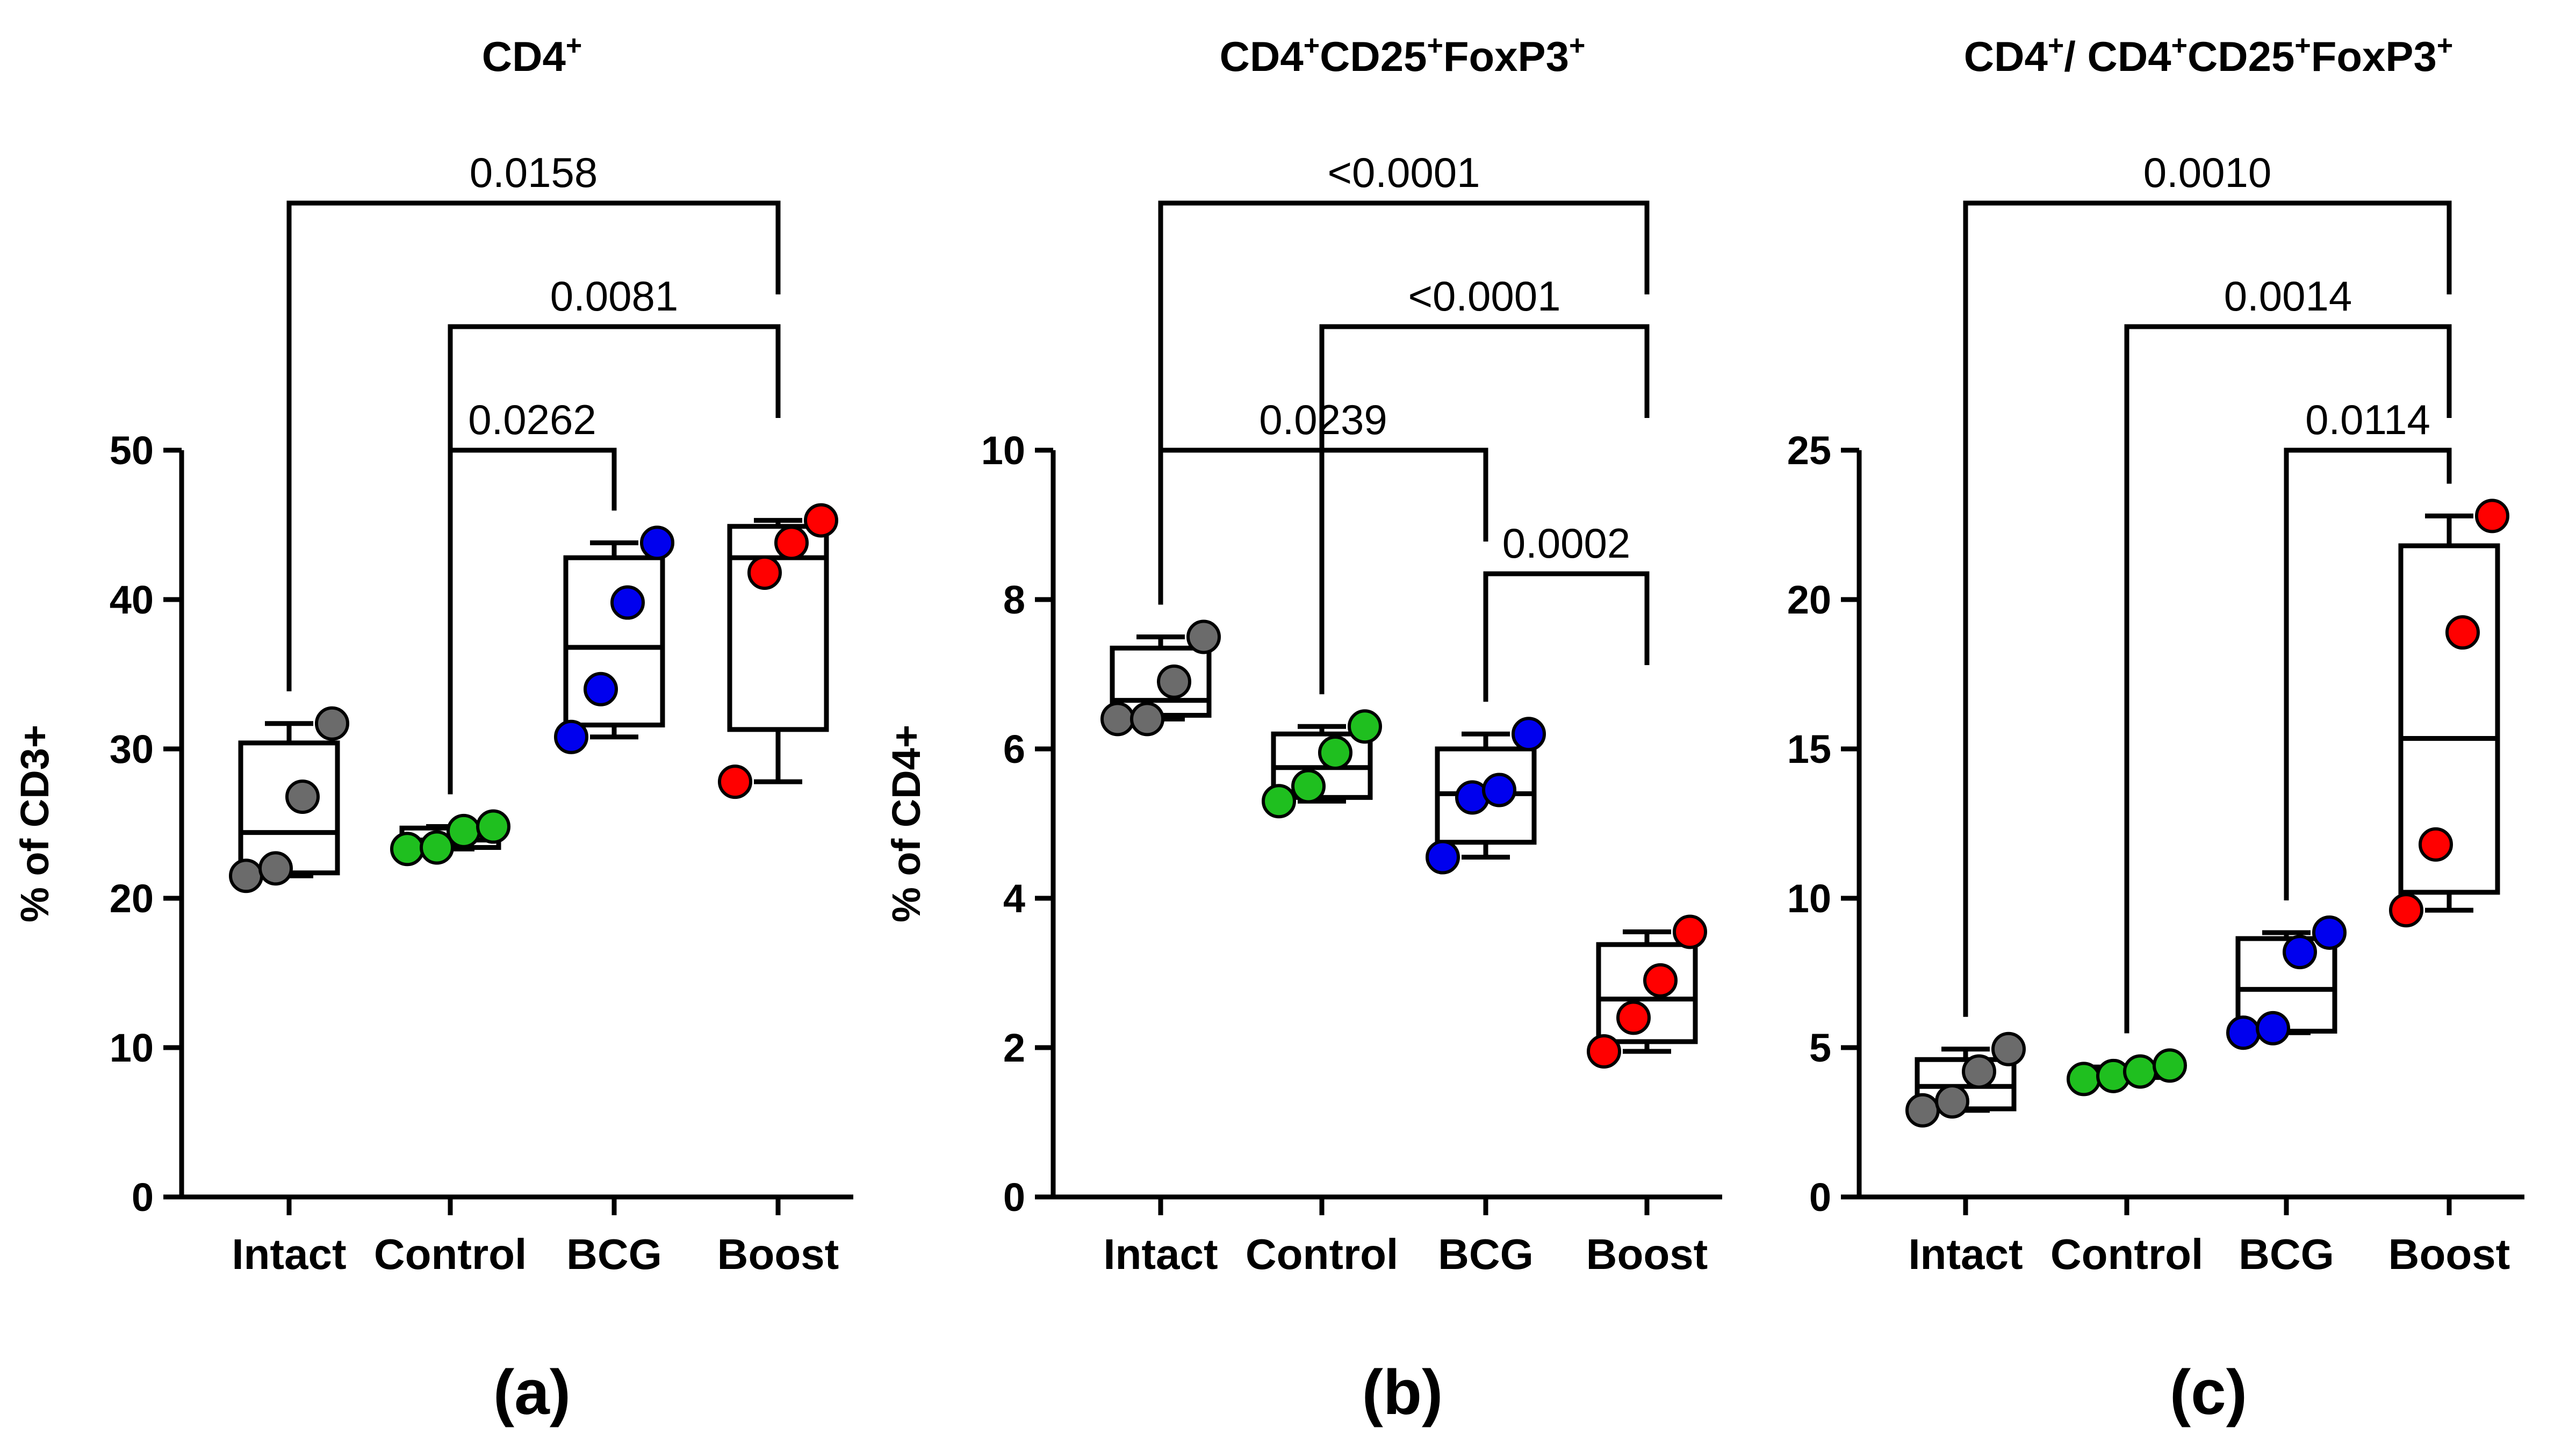  Describe the element at coordinates (1014, 1197) in the screenshot. I see `y-tick-label: 0` at that location.